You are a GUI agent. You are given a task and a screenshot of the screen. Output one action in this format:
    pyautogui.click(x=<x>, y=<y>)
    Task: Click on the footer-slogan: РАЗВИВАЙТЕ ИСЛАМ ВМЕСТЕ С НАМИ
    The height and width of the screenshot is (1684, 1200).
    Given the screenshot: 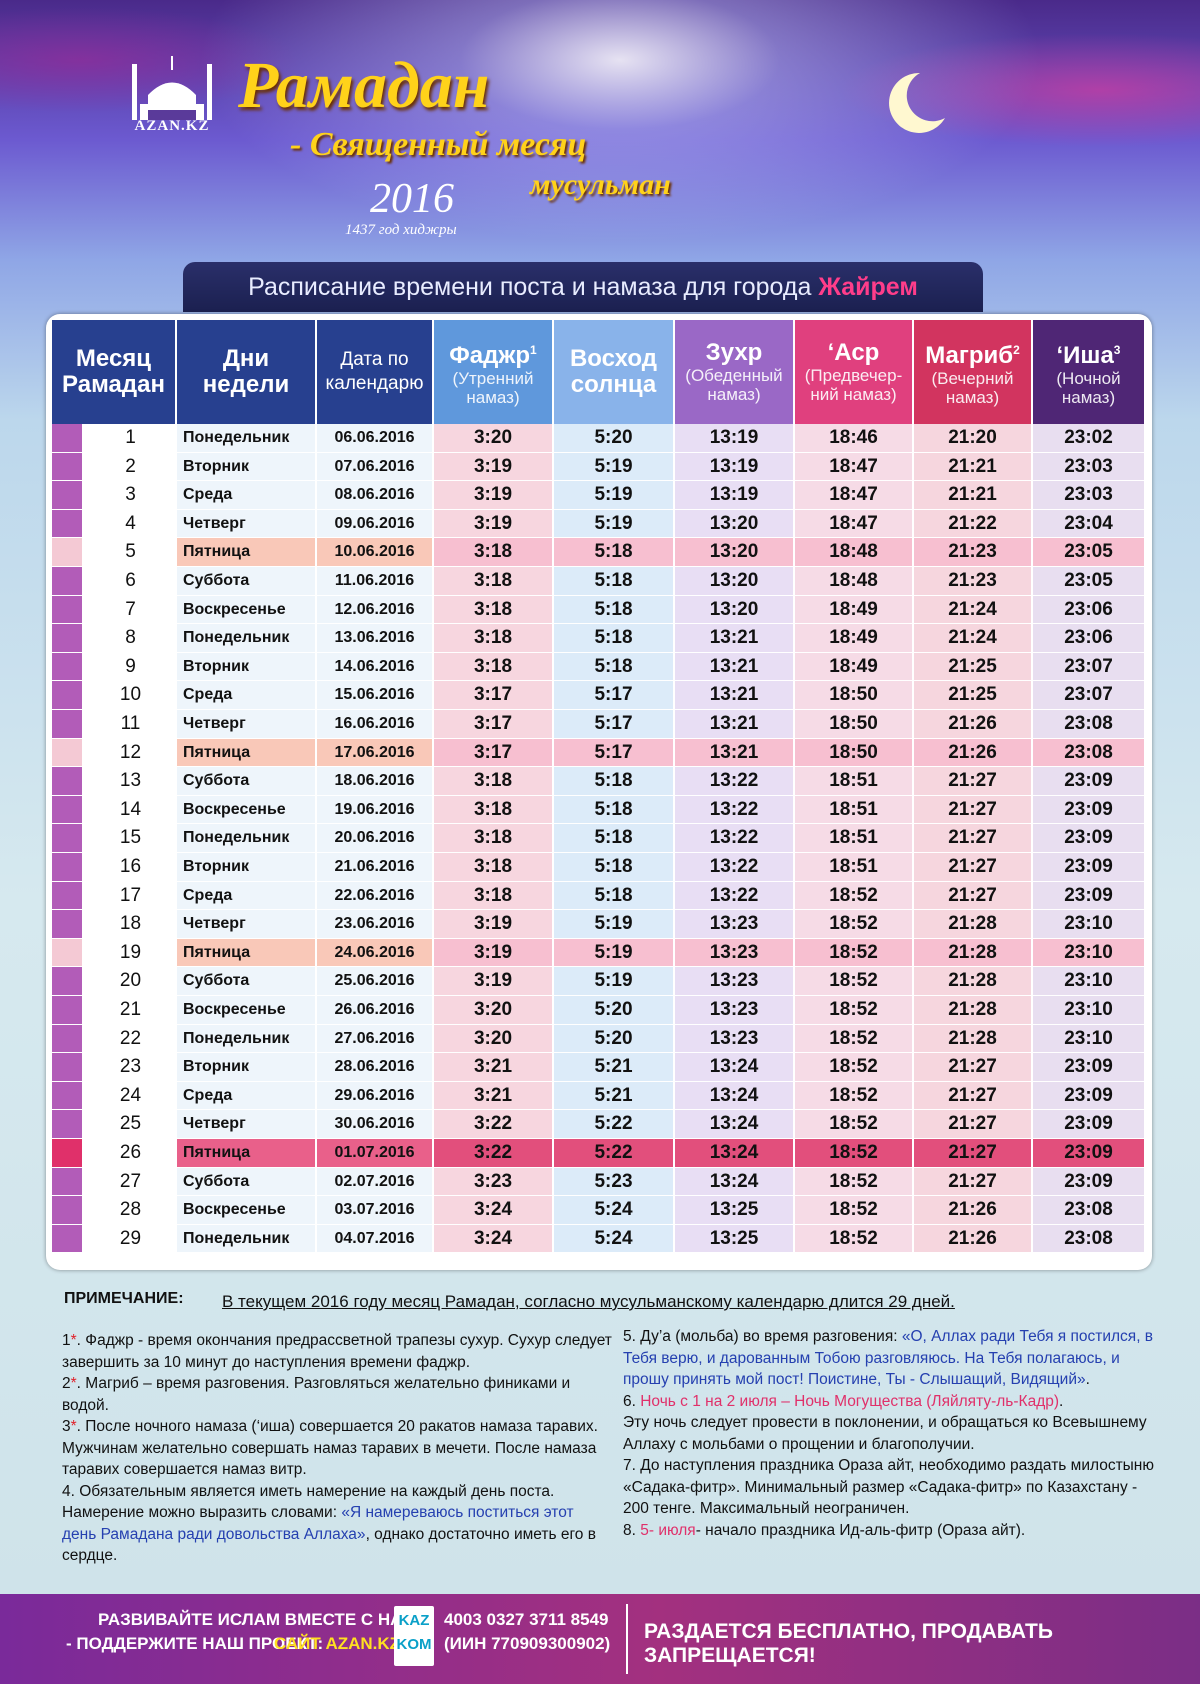 What is the action you would take?
    pyautogui.click(x=263, y=1619)
    